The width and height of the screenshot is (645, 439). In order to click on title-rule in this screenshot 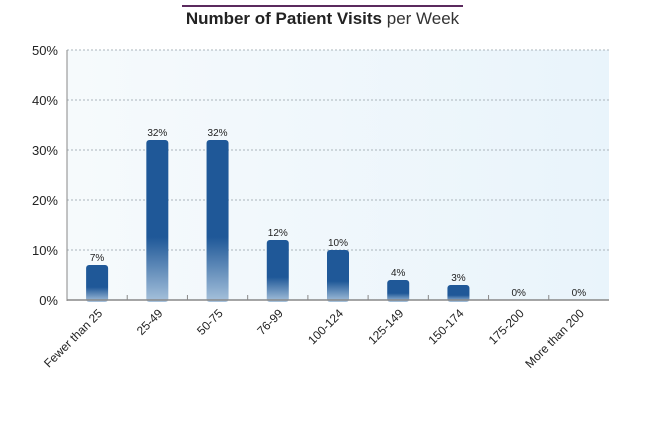, I will do `click(322, 6)`.